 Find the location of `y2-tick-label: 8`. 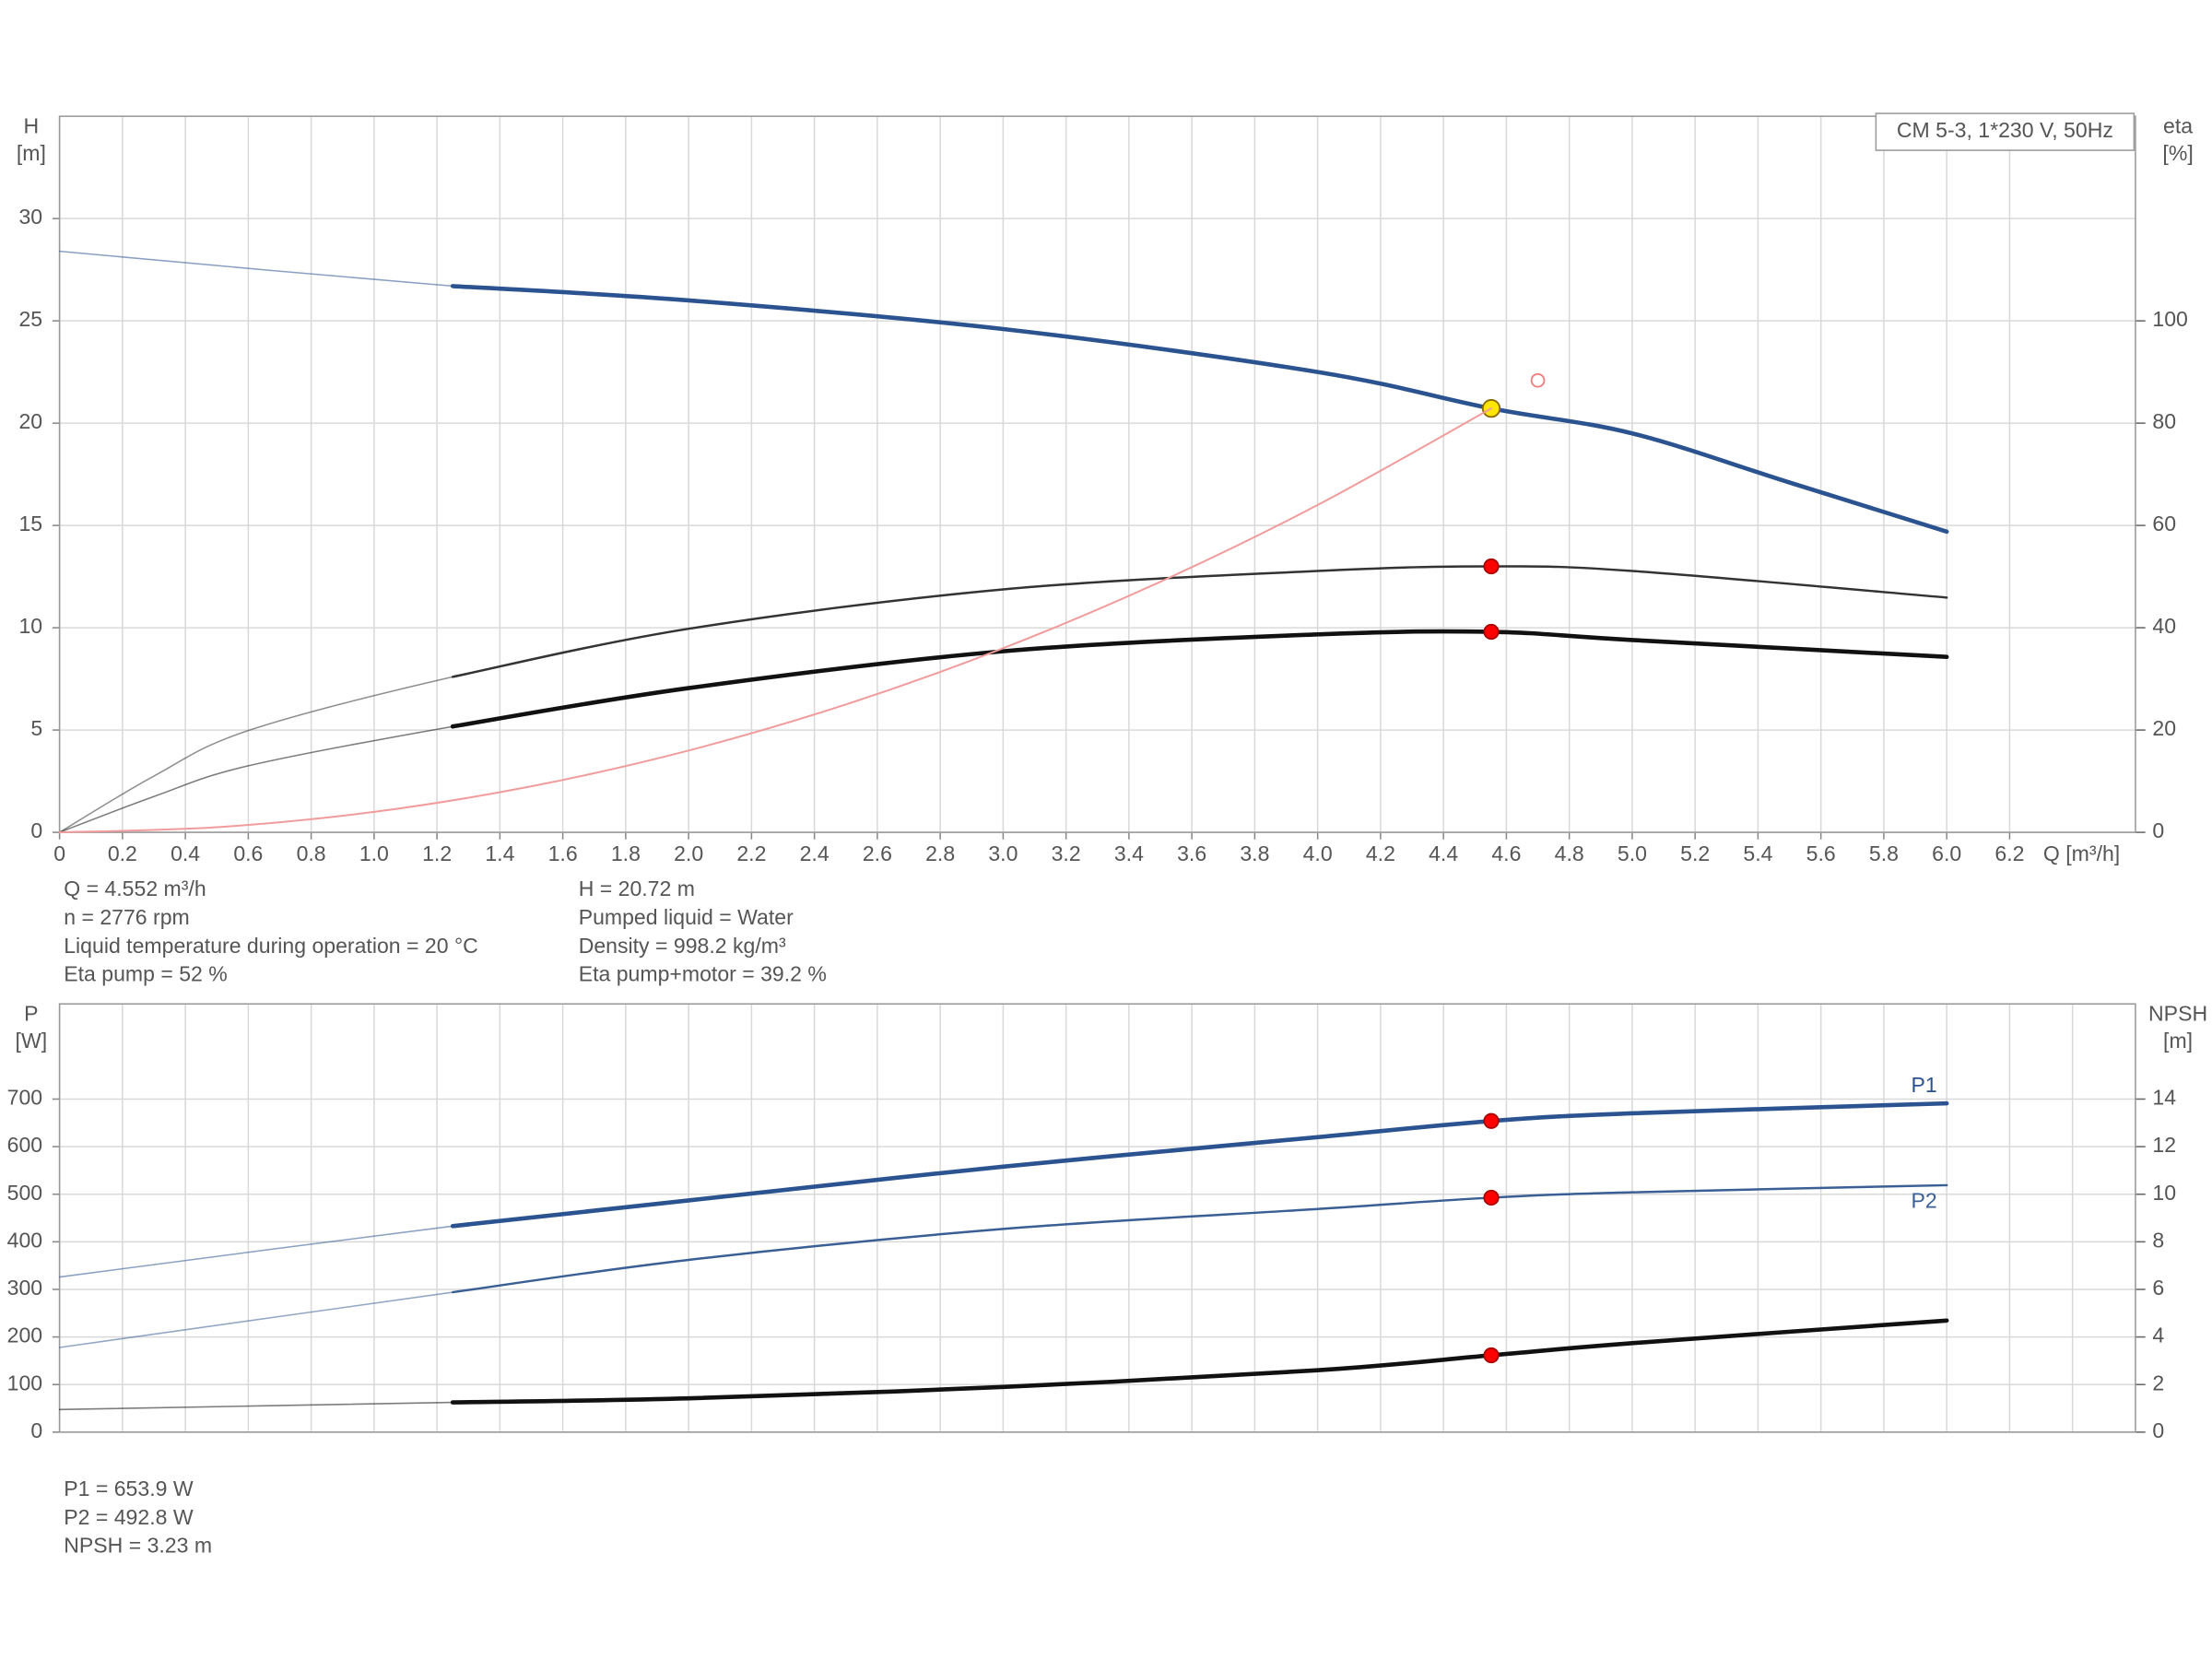

y2-tick-label: 8 is located at coordinates (2158, 1240).